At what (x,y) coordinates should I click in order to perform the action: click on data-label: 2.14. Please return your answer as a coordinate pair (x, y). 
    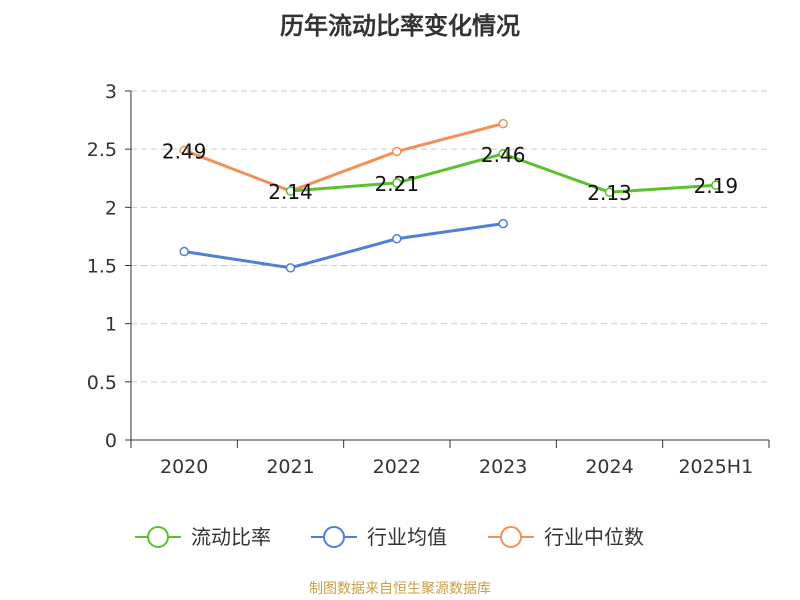
    Looking at the image, I should click on (290, 192).